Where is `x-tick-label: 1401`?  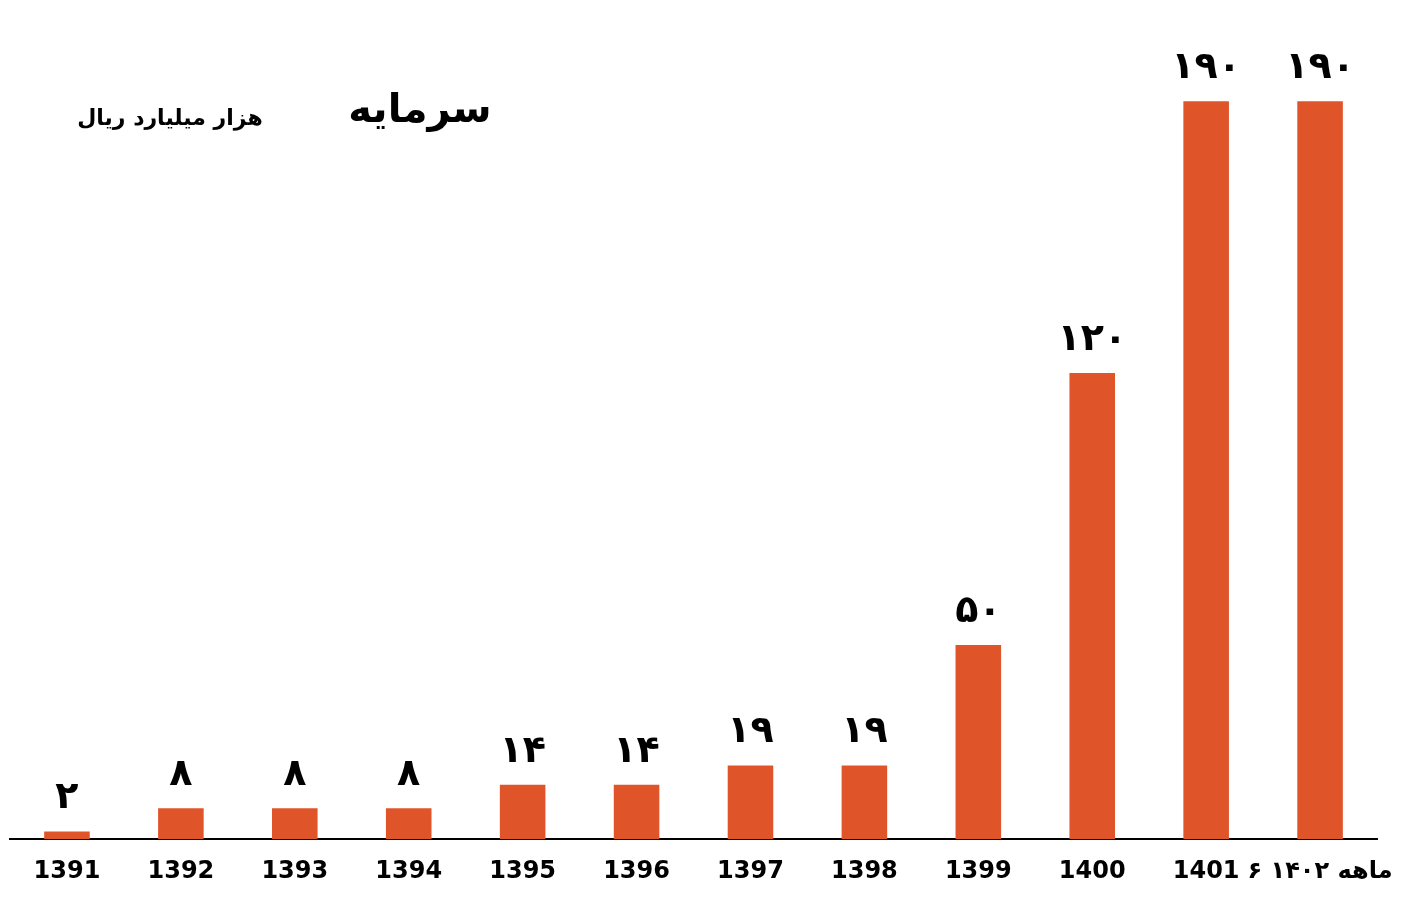 x-tick-label: 1401 is located at coordinates (1206, 869).